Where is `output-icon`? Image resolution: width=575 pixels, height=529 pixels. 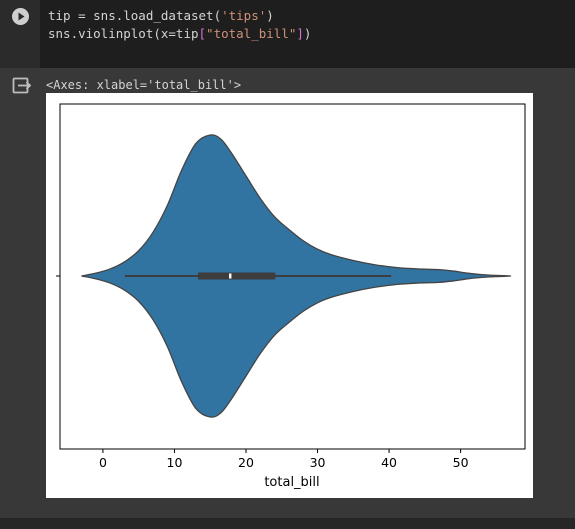 output-icon is located at coordinates (22, 86).